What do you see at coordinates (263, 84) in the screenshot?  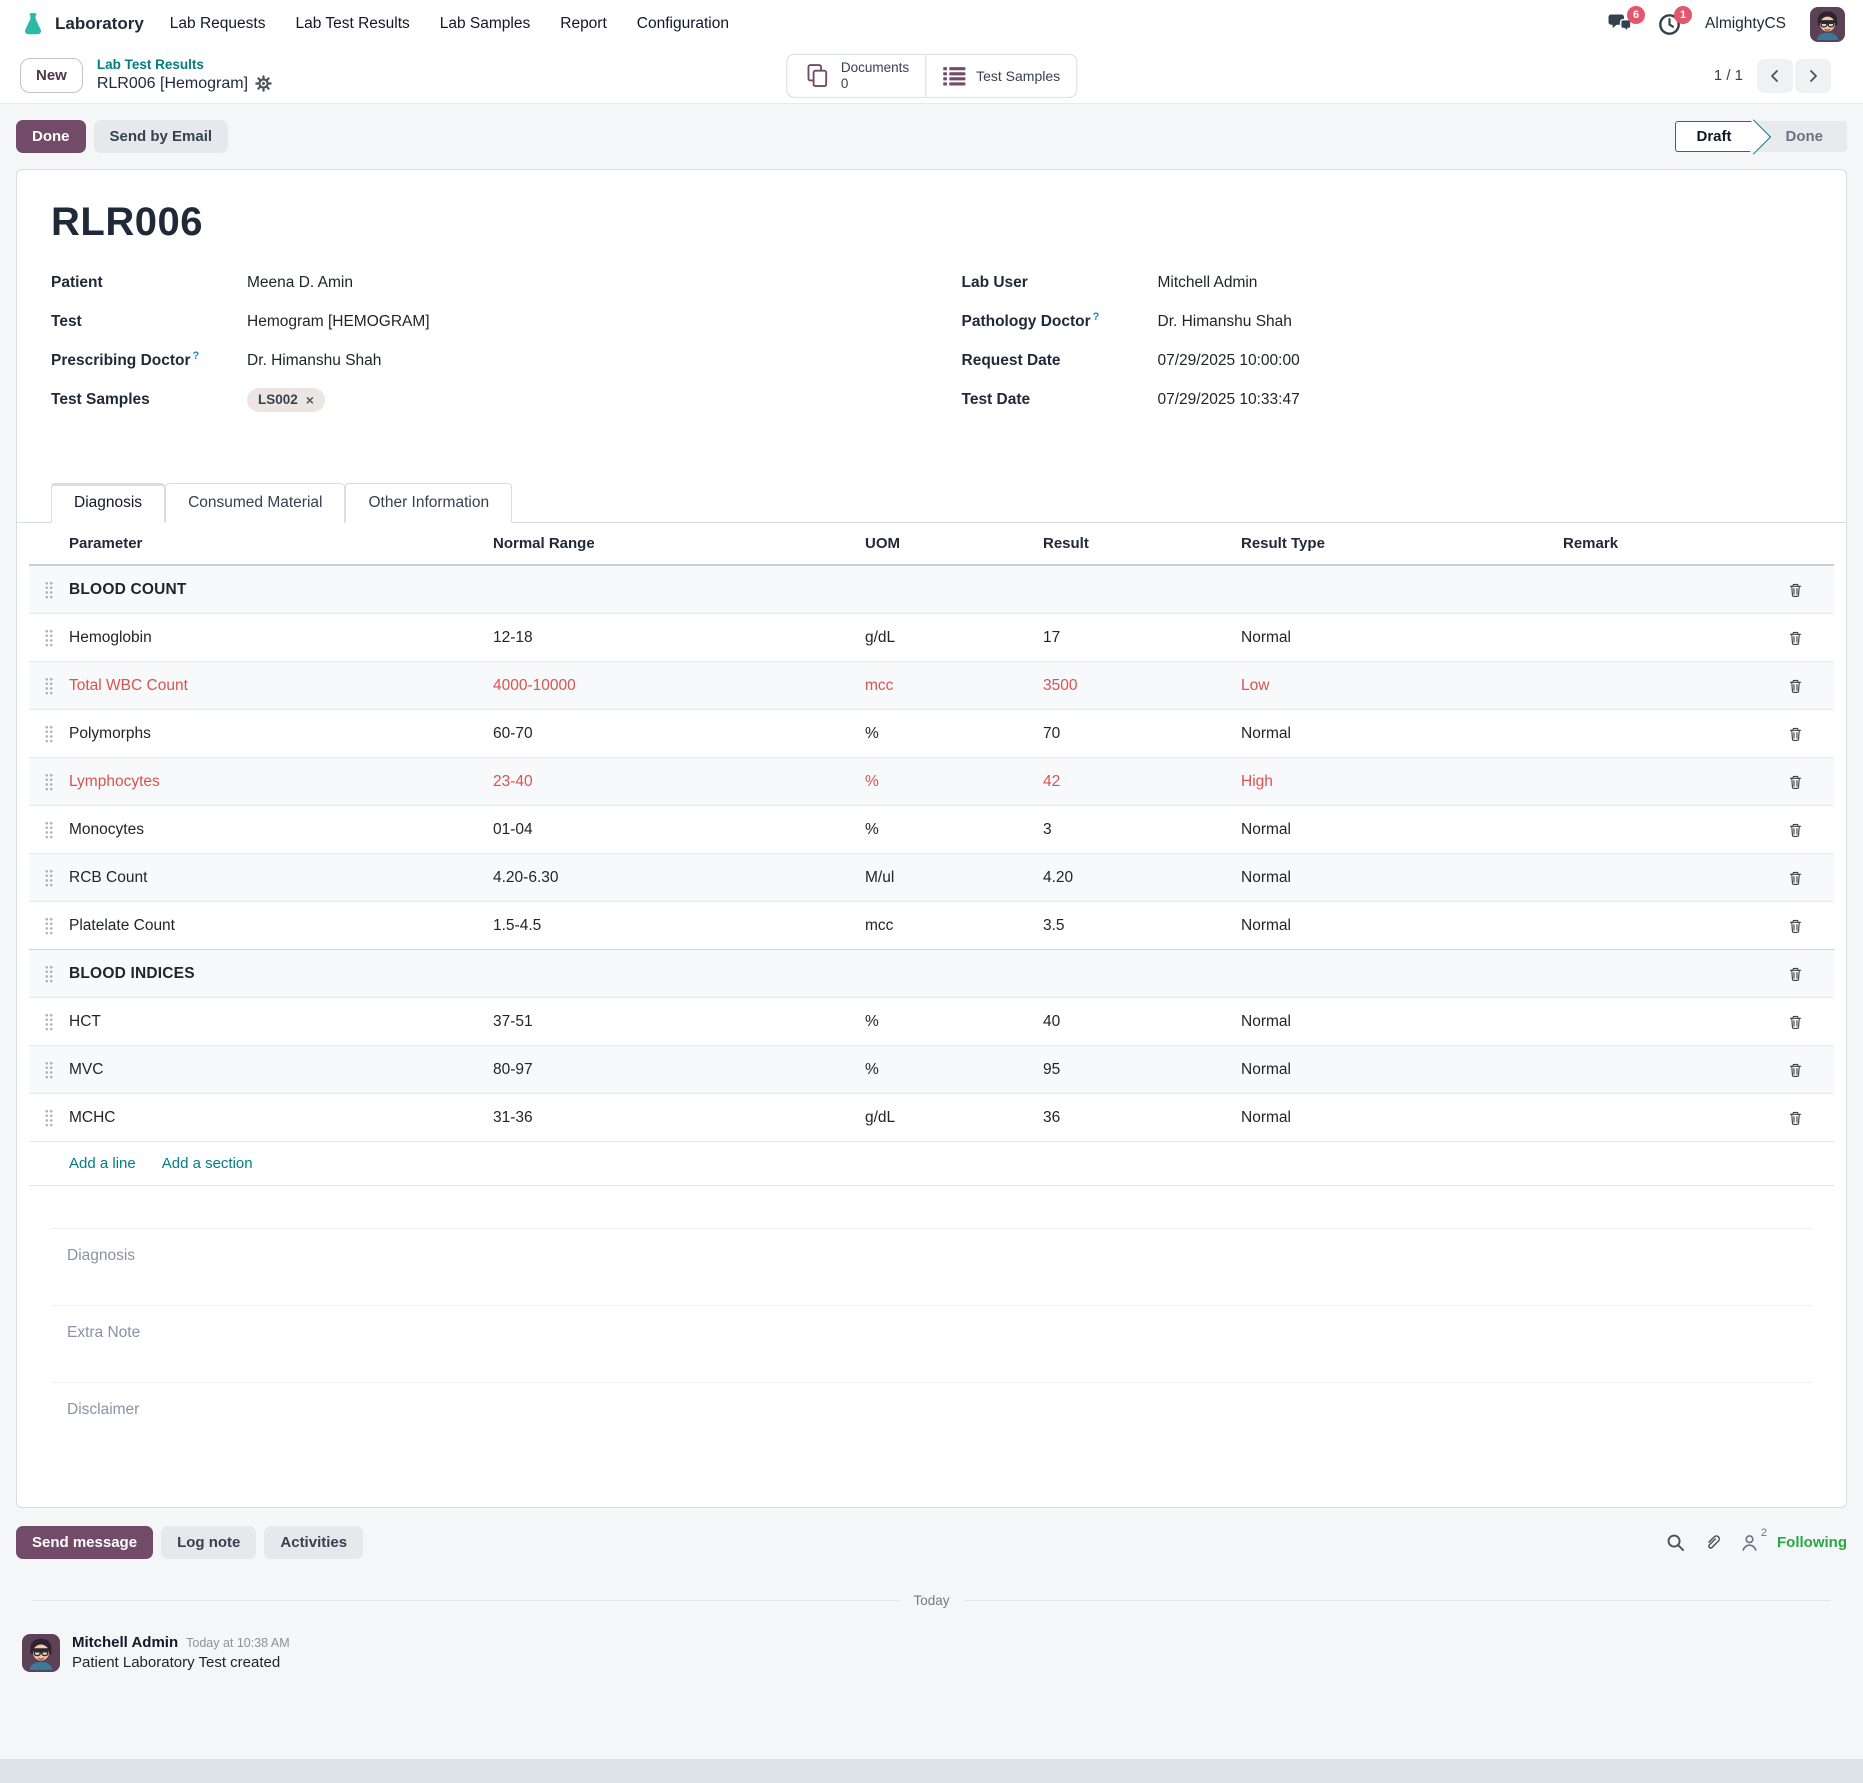 I see `gear-icon` at bounding box center [263, 84].